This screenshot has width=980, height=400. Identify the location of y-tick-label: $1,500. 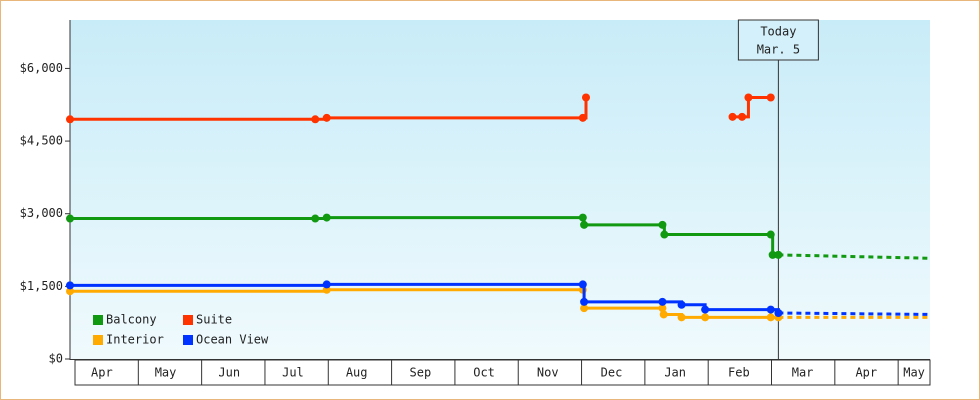
(41, 286).